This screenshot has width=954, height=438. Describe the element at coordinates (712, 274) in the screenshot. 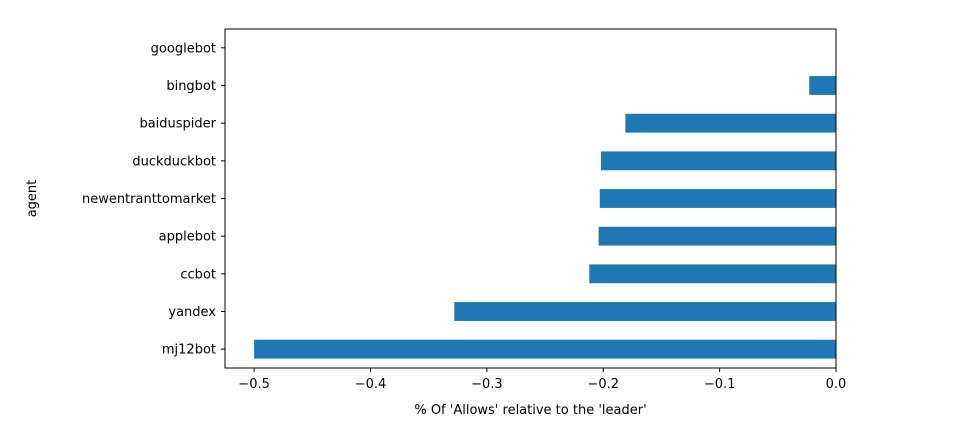

I see `bar-ccbot` at that location.